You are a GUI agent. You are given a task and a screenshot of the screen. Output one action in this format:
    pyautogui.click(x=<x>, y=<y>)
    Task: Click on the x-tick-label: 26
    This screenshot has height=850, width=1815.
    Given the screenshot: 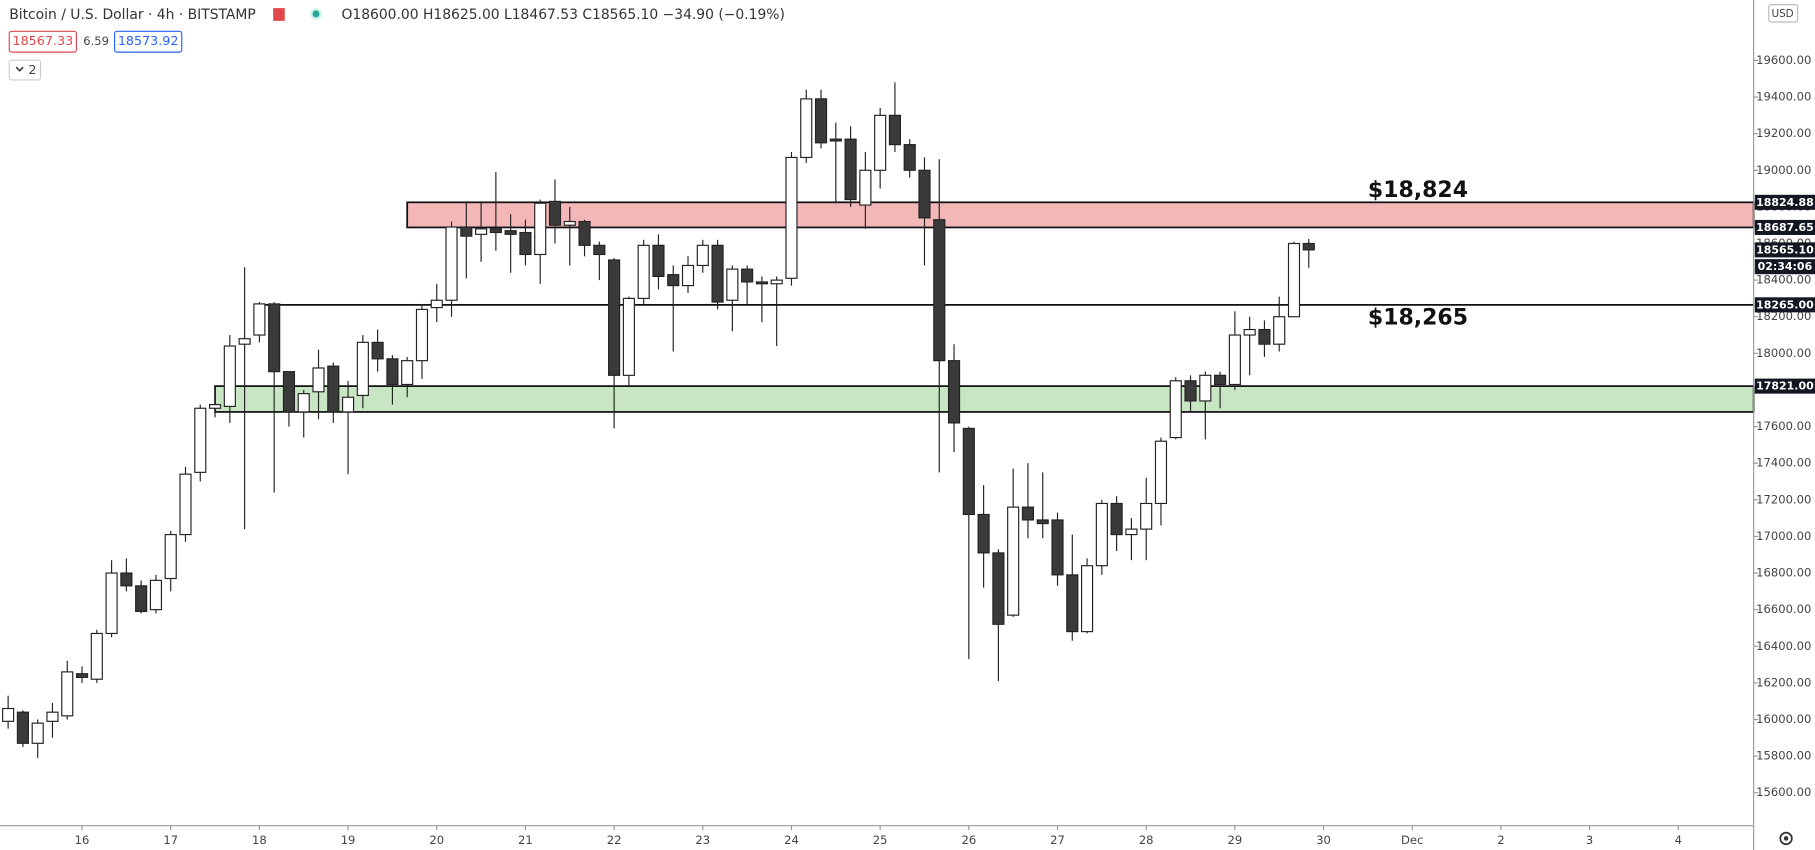 What is the action you would take?
    pyautogui.click(x=968, y=840)
    